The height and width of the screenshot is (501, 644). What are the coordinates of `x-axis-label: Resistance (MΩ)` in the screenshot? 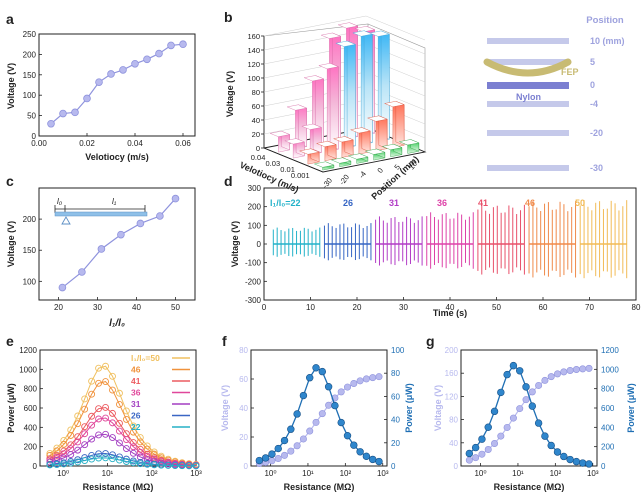 It's located at (529, 487).